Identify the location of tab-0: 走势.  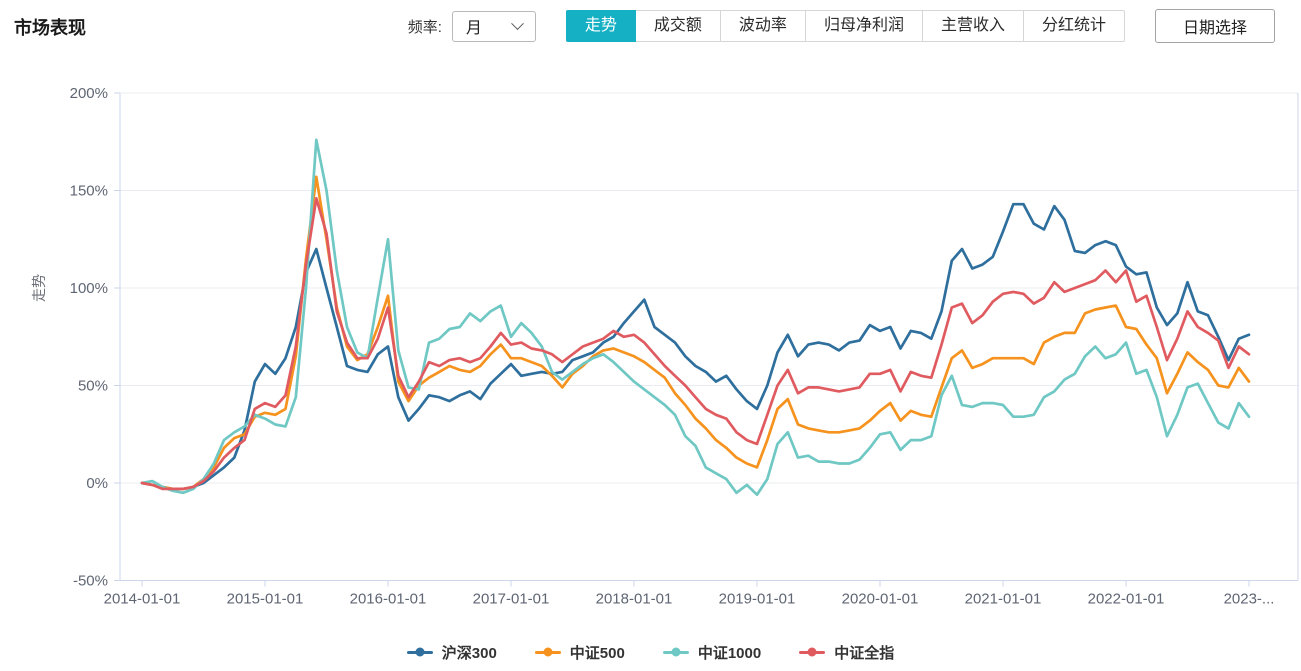
(600, 26).